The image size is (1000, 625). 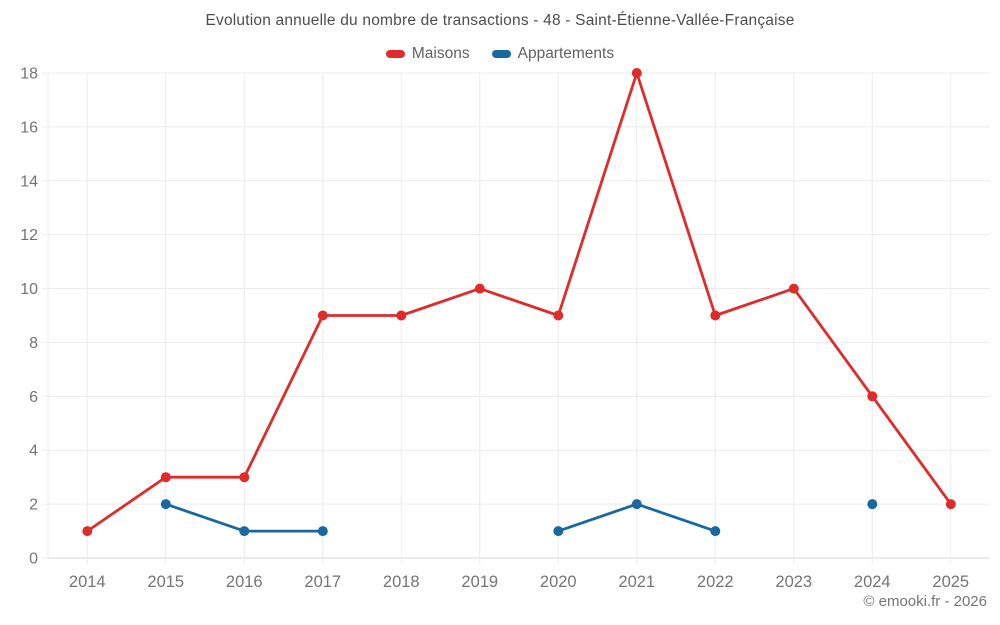 I want to click on data-point-maisons-2015, so click(x=165, y=477).